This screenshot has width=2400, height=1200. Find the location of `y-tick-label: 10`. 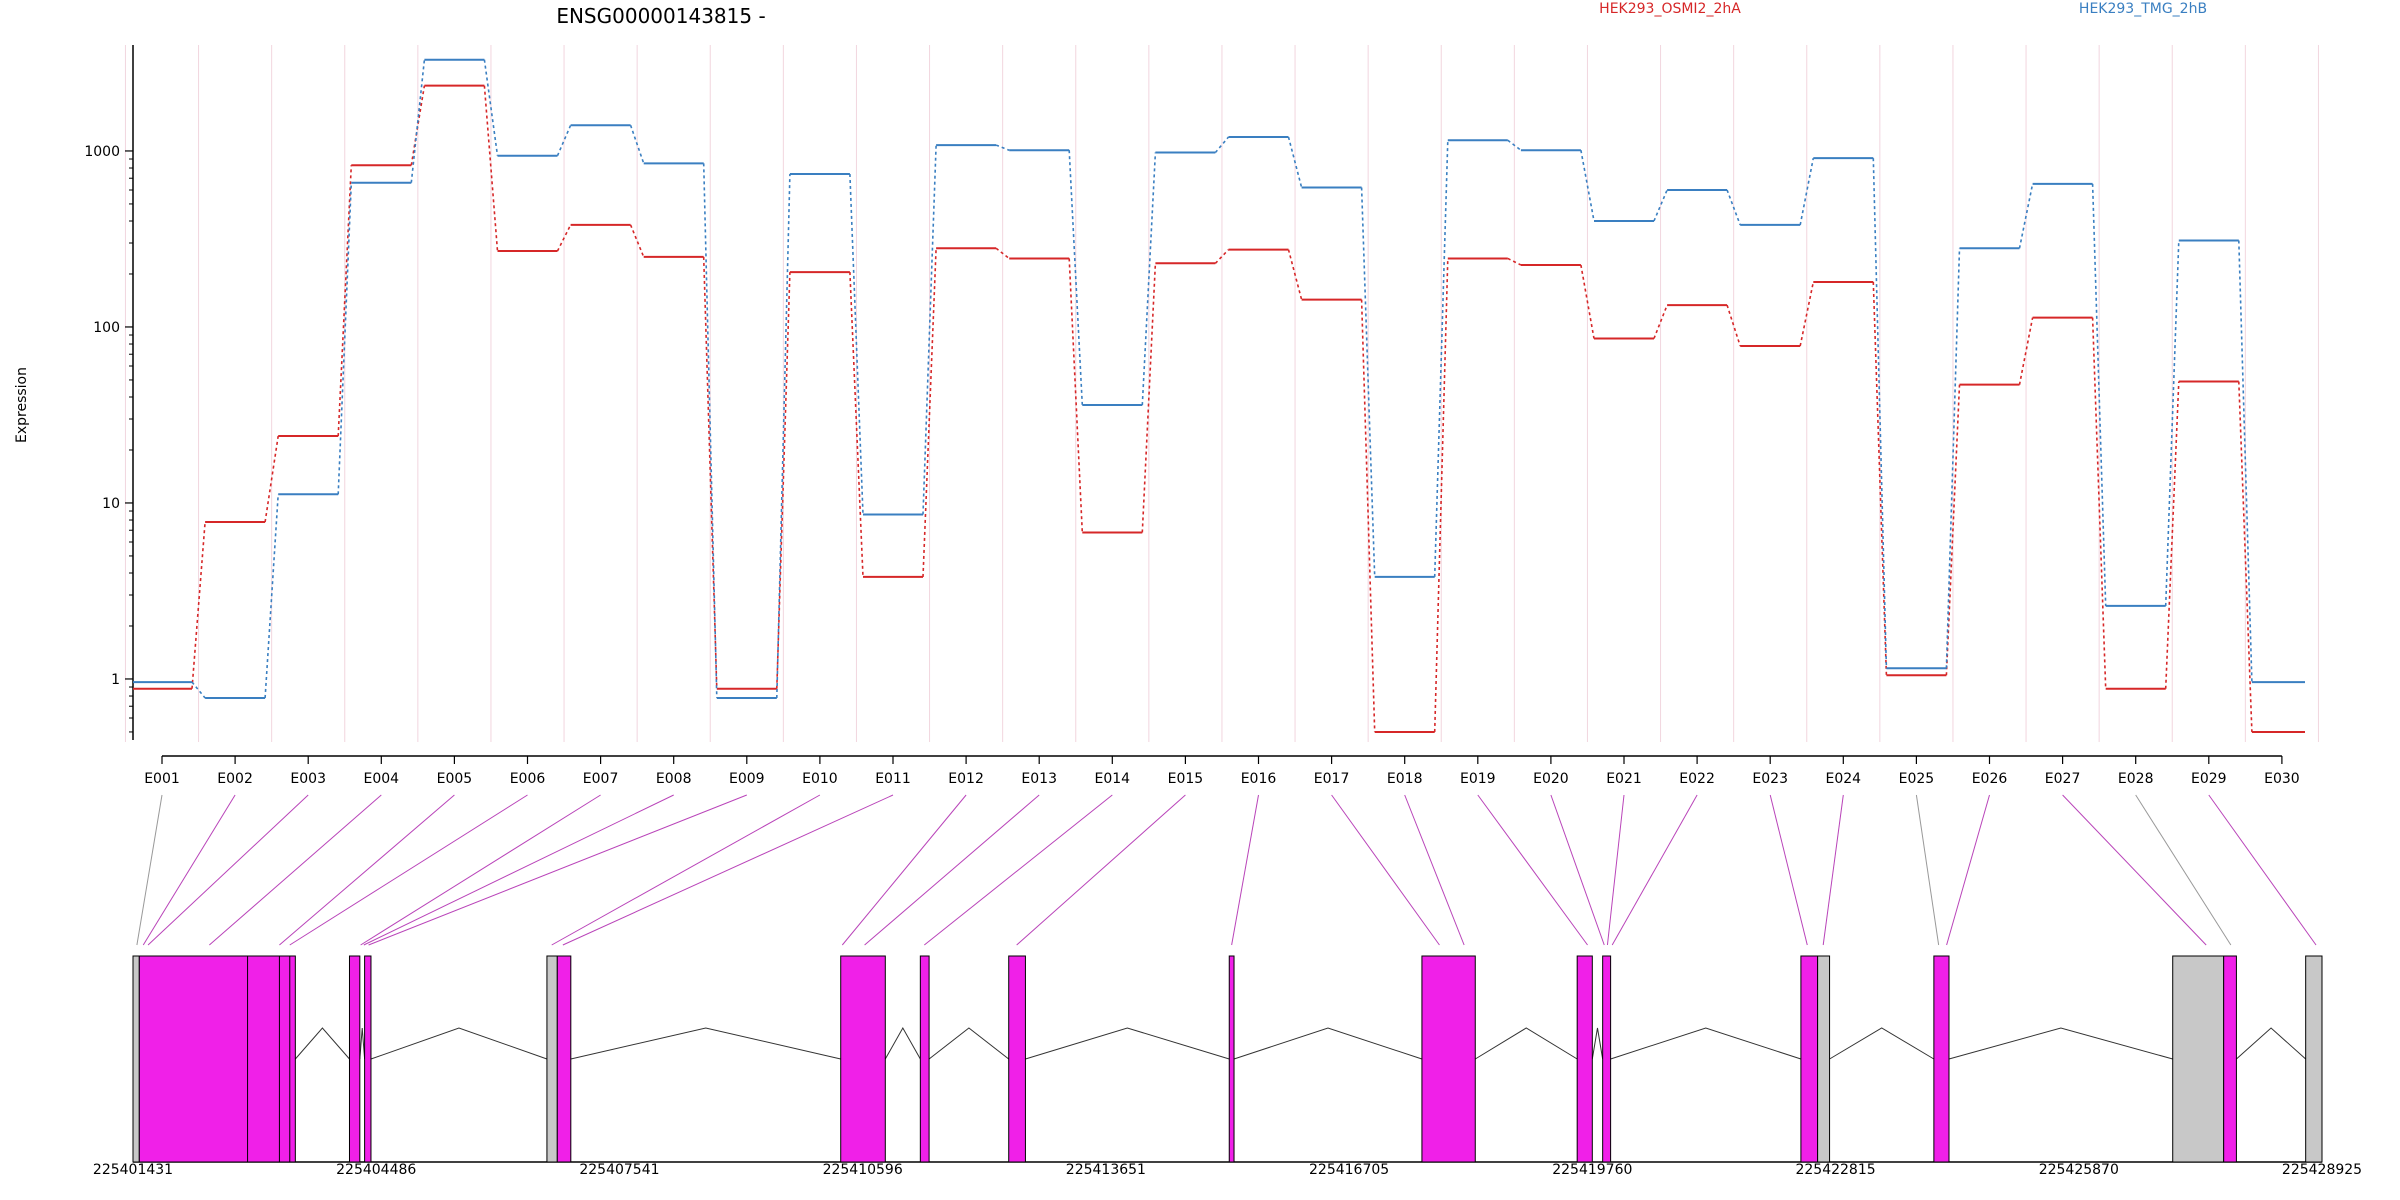

y-tick-label: 10 is located at coordinates (111, 504).